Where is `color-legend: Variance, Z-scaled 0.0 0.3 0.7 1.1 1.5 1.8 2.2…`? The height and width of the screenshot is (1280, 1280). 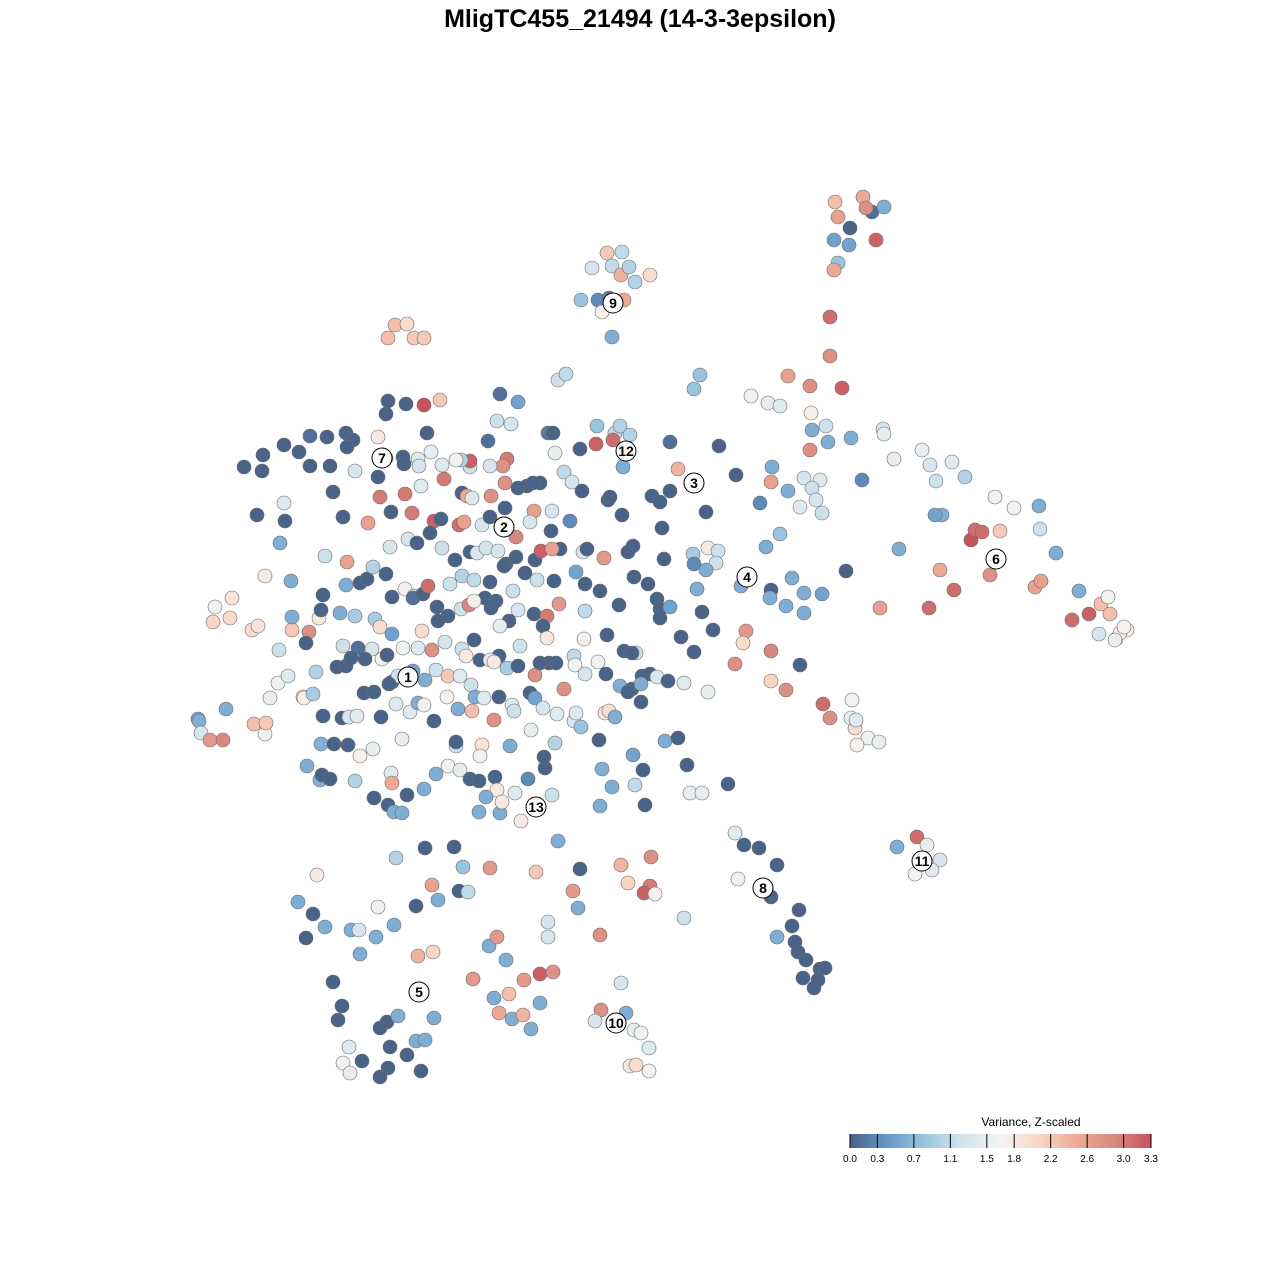 color-legend: Variance, Z-scaled 0.0 0.3 0.7 1.1 1.5 1.8 2.2… is located at coordinates (1000, 1140).